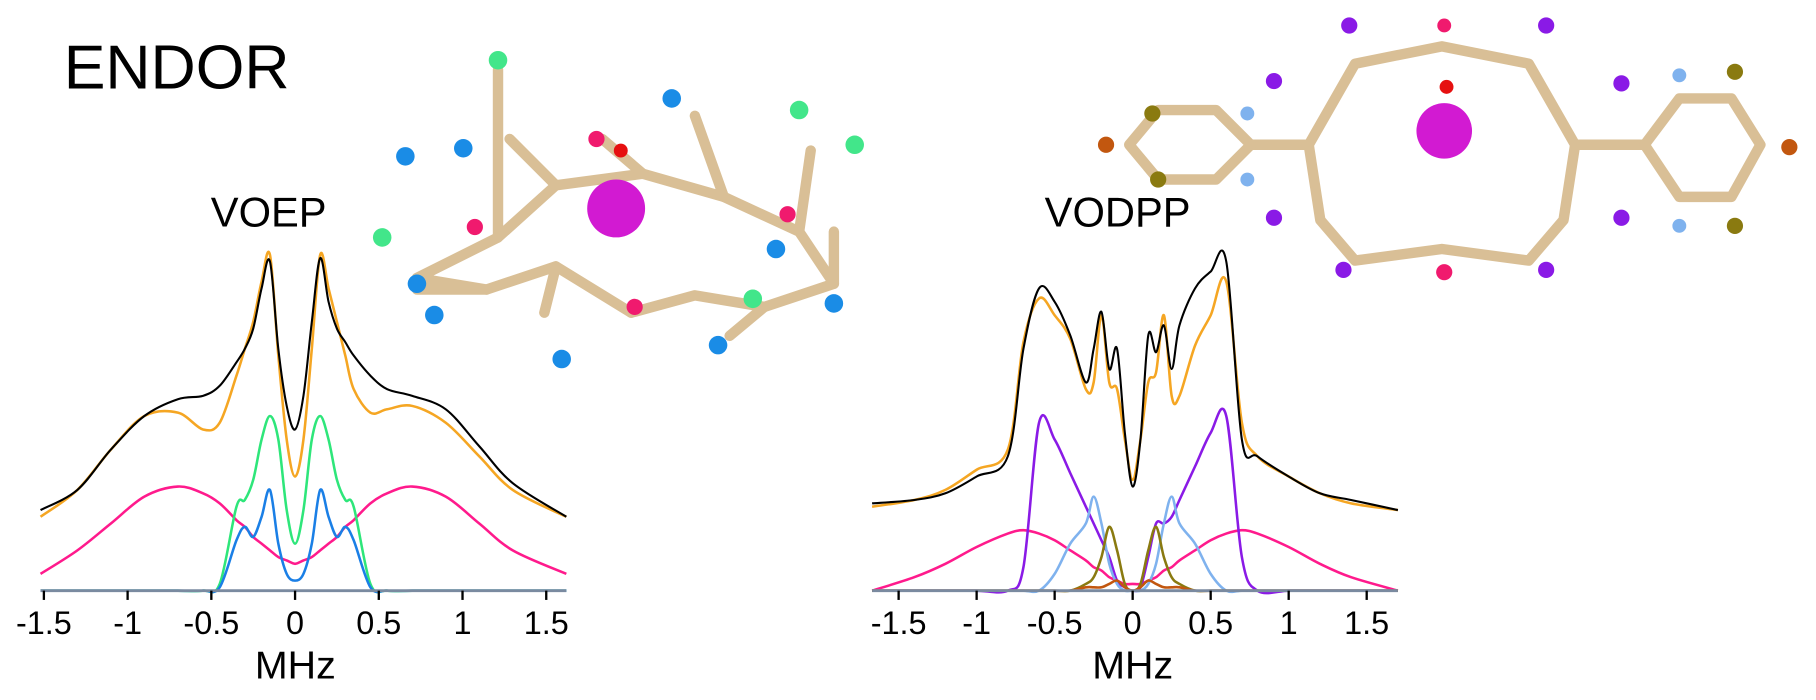 The image size is (1816, 700). I want to click on molecule-voep, so click(618, 209).